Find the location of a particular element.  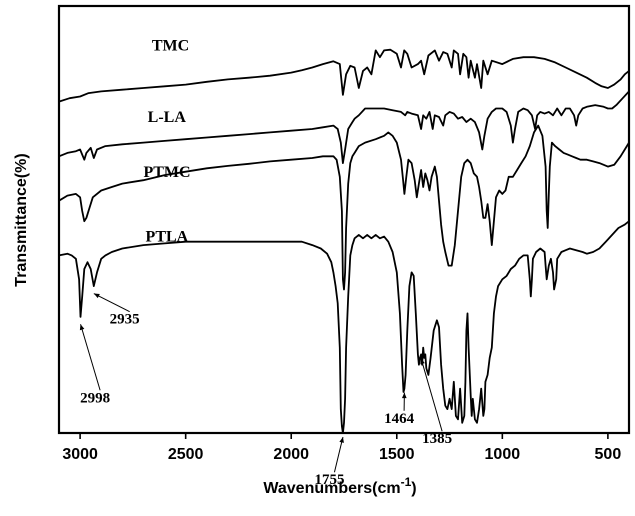

series-label-ptmc: PTMC is located at coordinates (166, 172).